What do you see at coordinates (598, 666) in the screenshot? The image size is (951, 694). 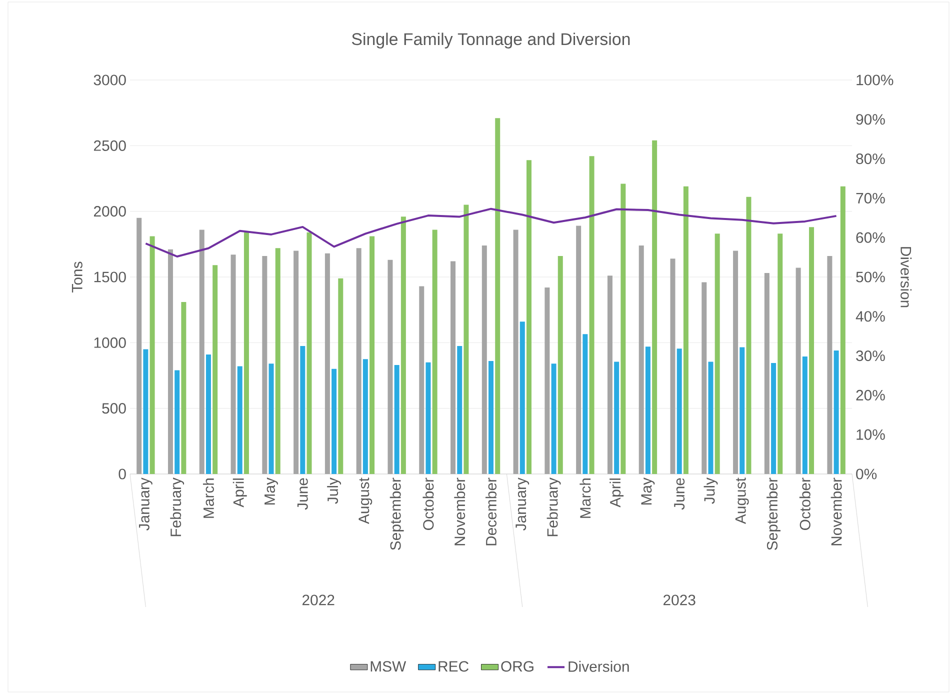 I see `legend-label: Diversion` at bounding box center [598, 666].